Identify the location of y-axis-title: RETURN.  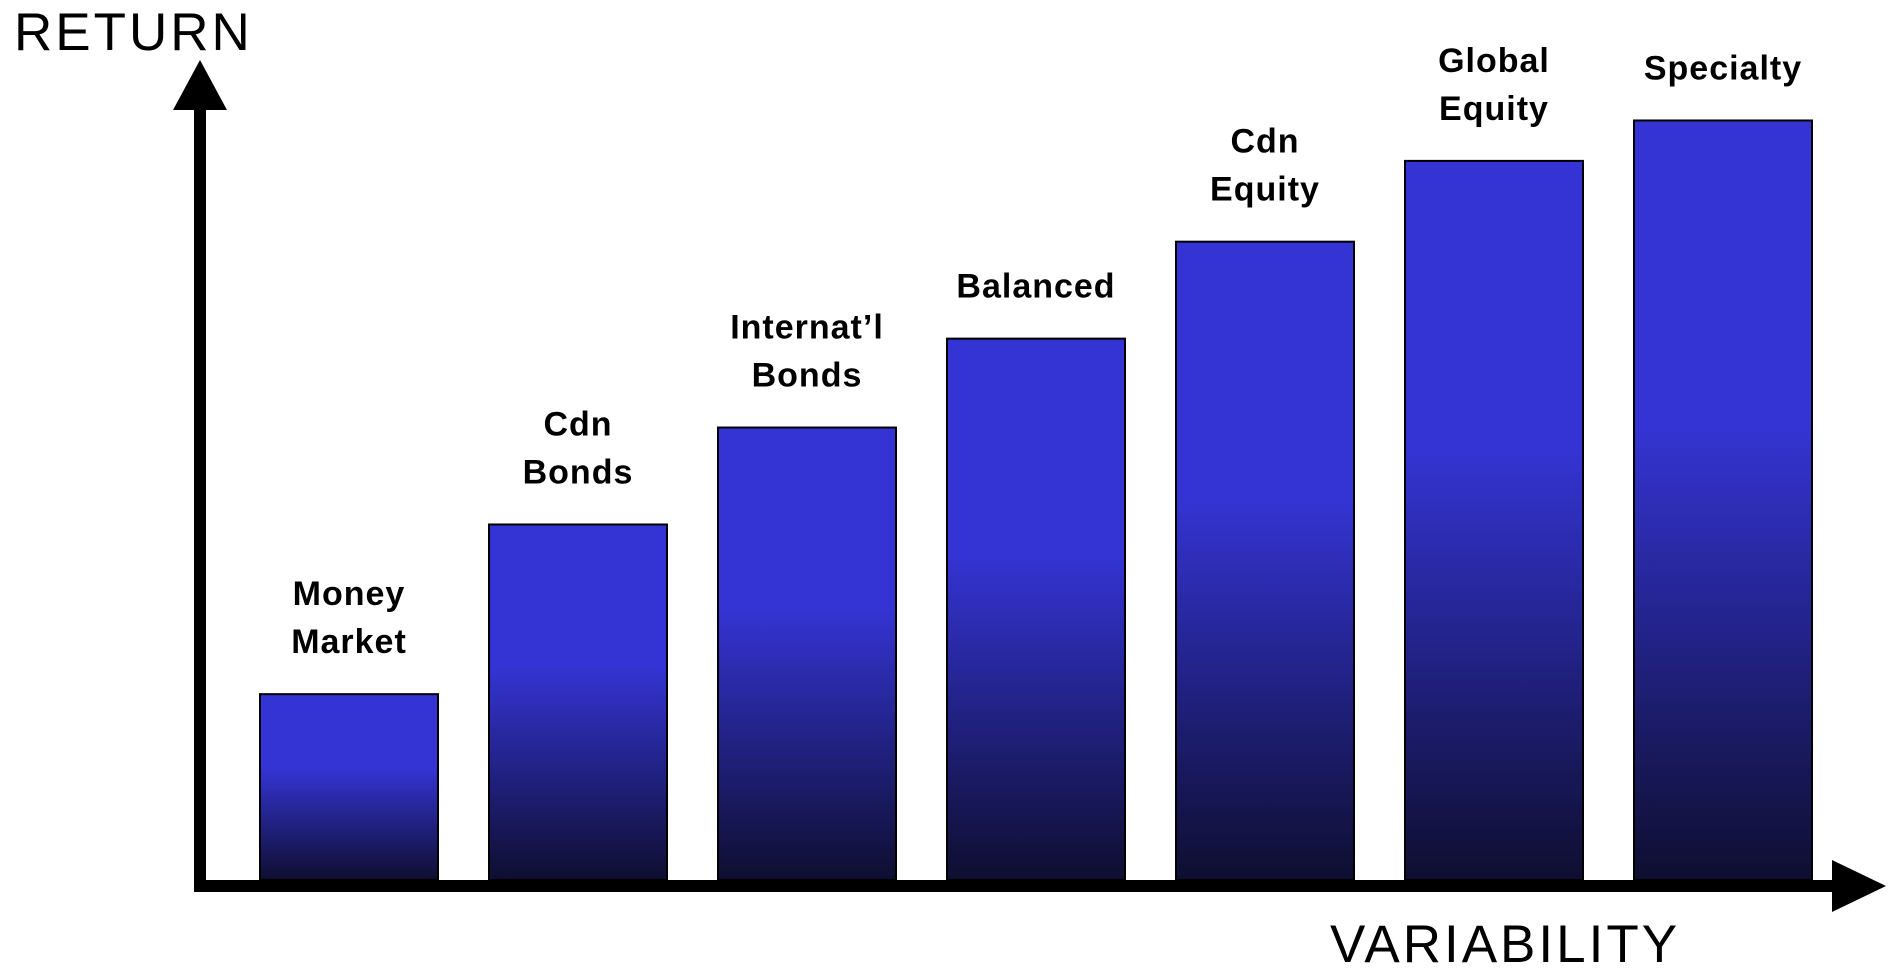
(133, 32).